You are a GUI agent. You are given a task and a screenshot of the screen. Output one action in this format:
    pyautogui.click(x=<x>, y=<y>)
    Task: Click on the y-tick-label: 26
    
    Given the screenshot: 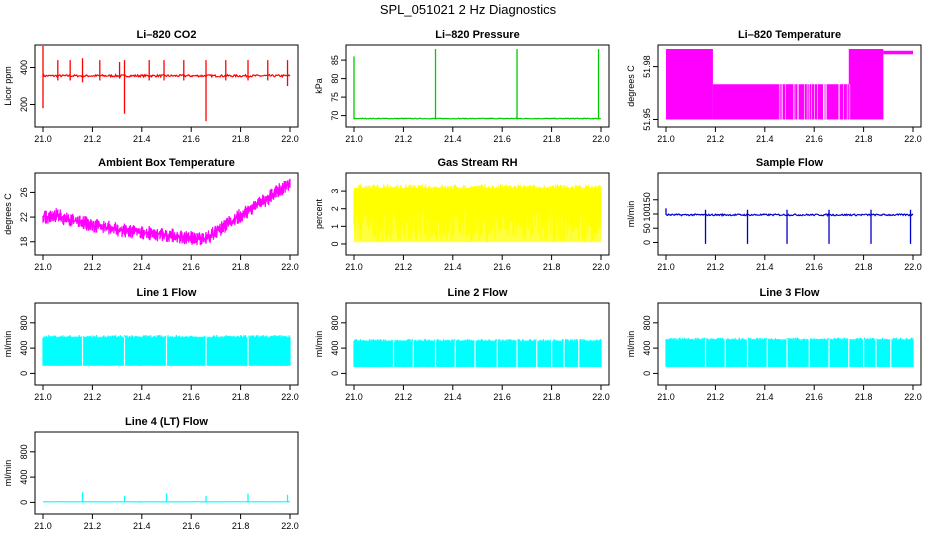 What is the action you would take?
    pyautogui.click(x=24, y=192)
    